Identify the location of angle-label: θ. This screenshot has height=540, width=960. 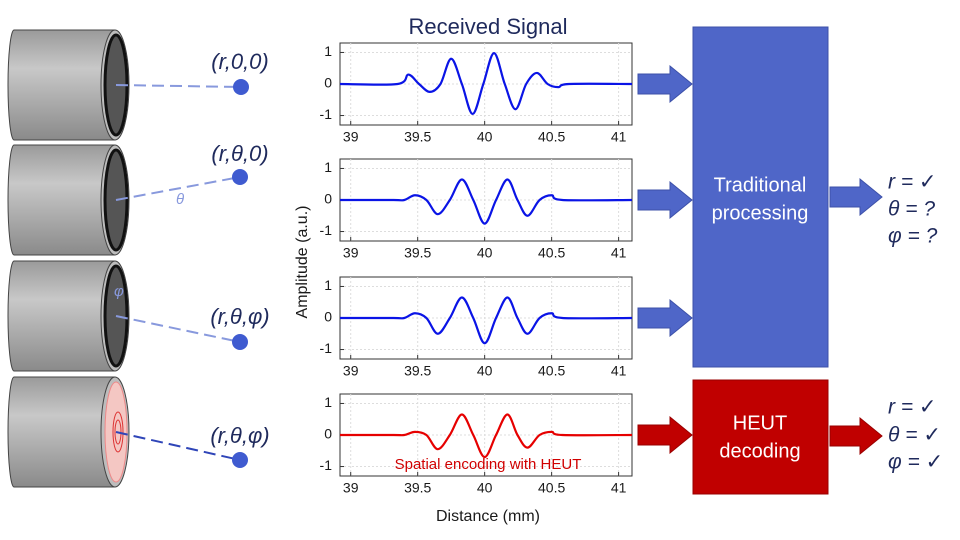
(180, 199).